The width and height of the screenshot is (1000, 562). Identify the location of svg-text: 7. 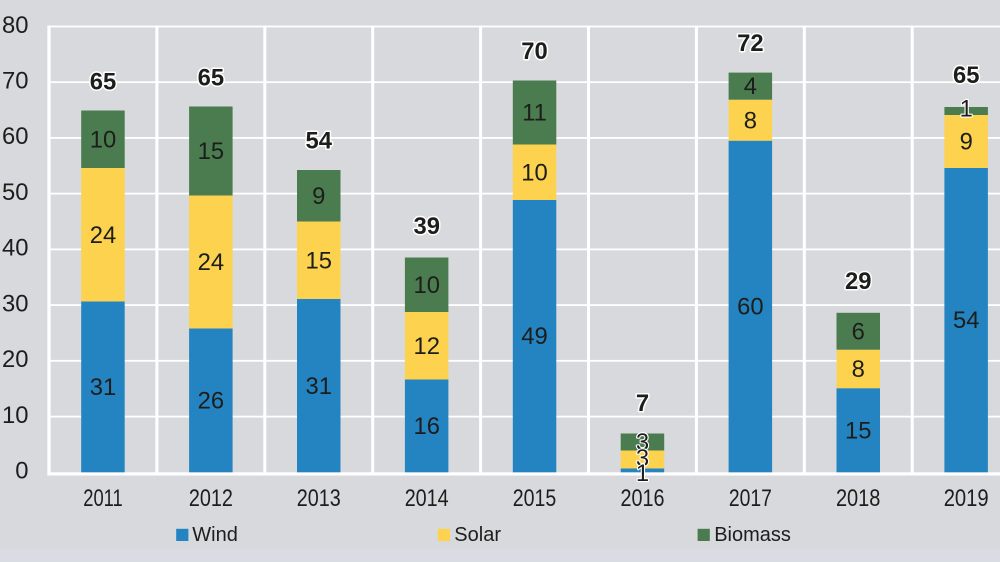
(642, 403).